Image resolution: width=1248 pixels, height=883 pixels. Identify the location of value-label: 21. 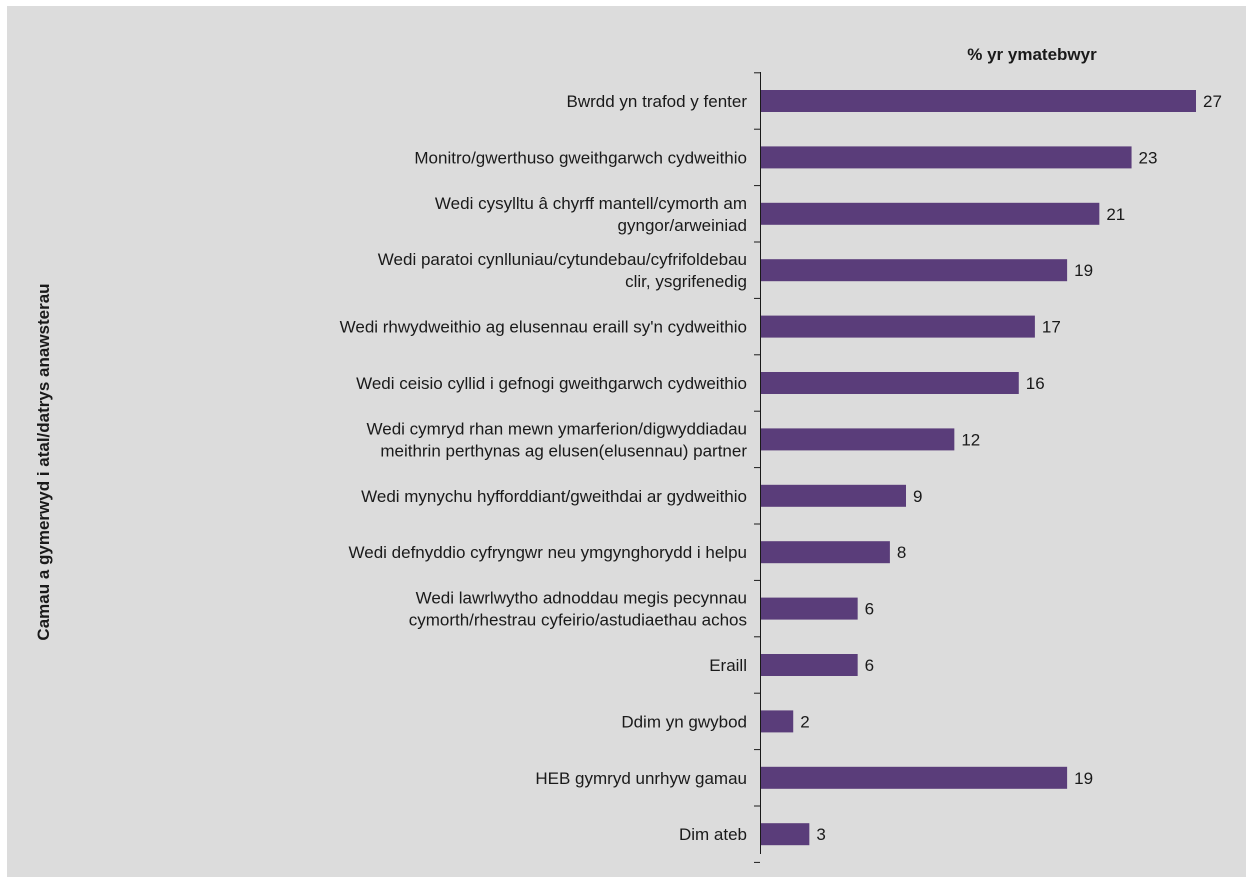
(1115, 214).